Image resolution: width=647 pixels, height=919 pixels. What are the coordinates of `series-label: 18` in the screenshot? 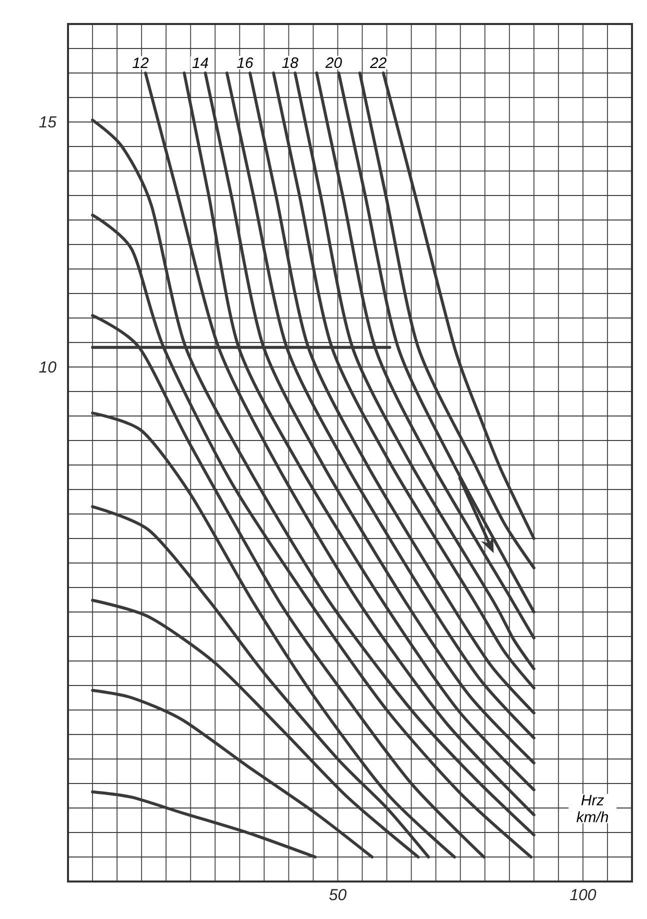 It's located at (290, 62).